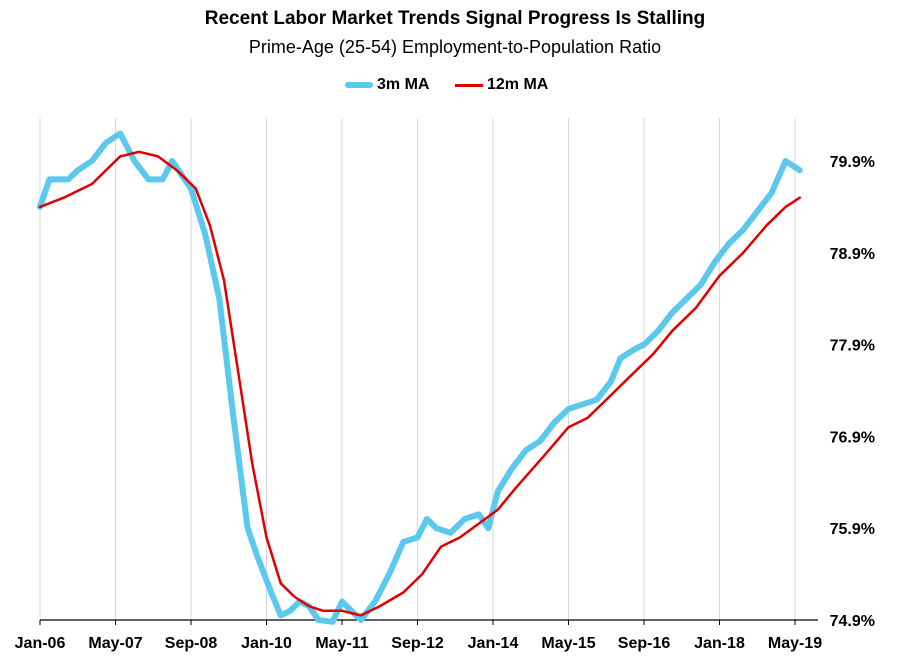 This screenshot has width=910, height=661. What do you see at coordinates (266, 643) in the screenshot?
I see `x-tick-label-jan-10: Jan-10` at bounding box center [266, 643].